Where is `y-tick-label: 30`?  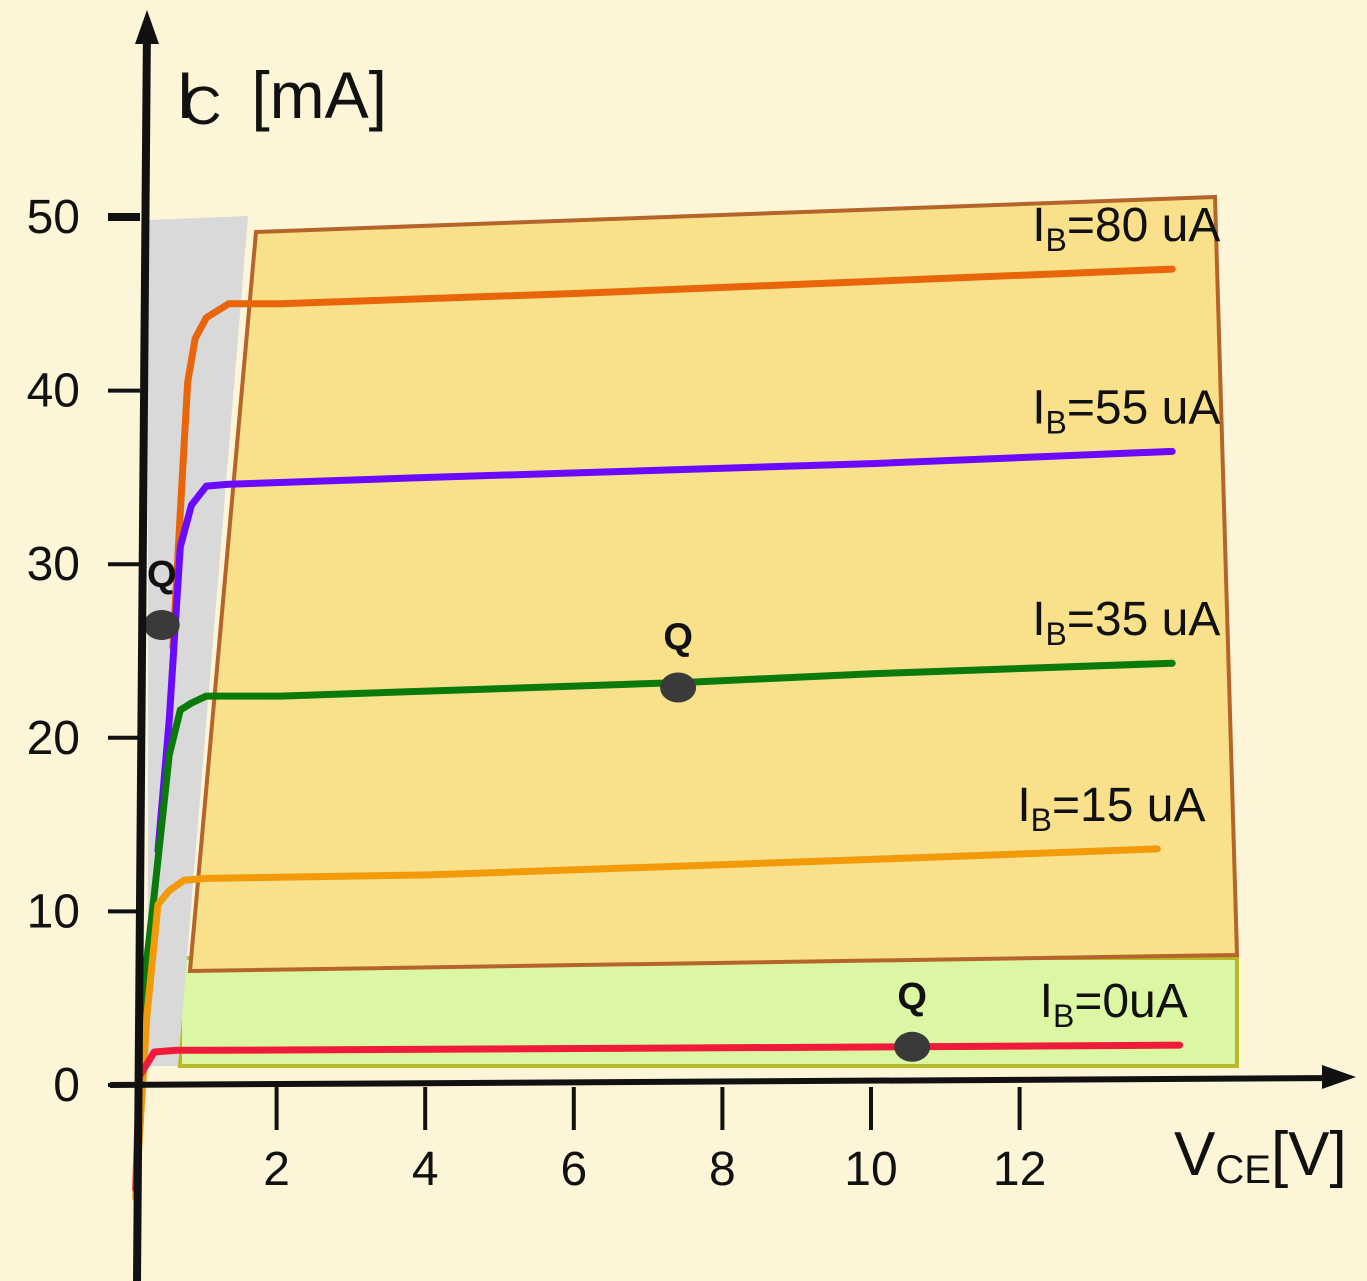 y-tick-label: 30 is located at coordinates (53, 564).